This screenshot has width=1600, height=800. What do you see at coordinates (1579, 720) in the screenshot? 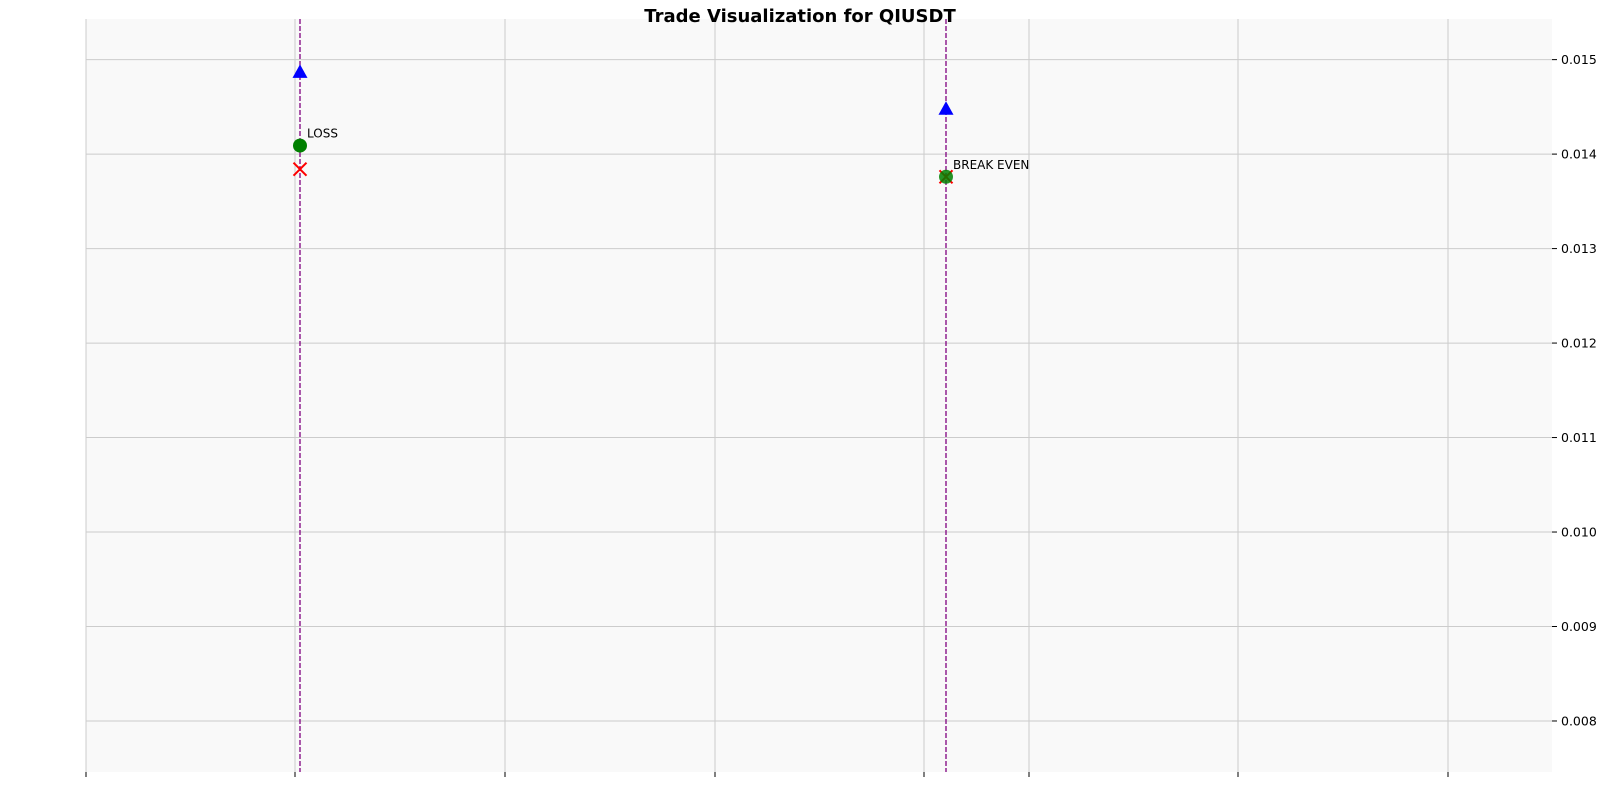
I see `y-tick-label: 0.008` at bounding box center [1579, 720].